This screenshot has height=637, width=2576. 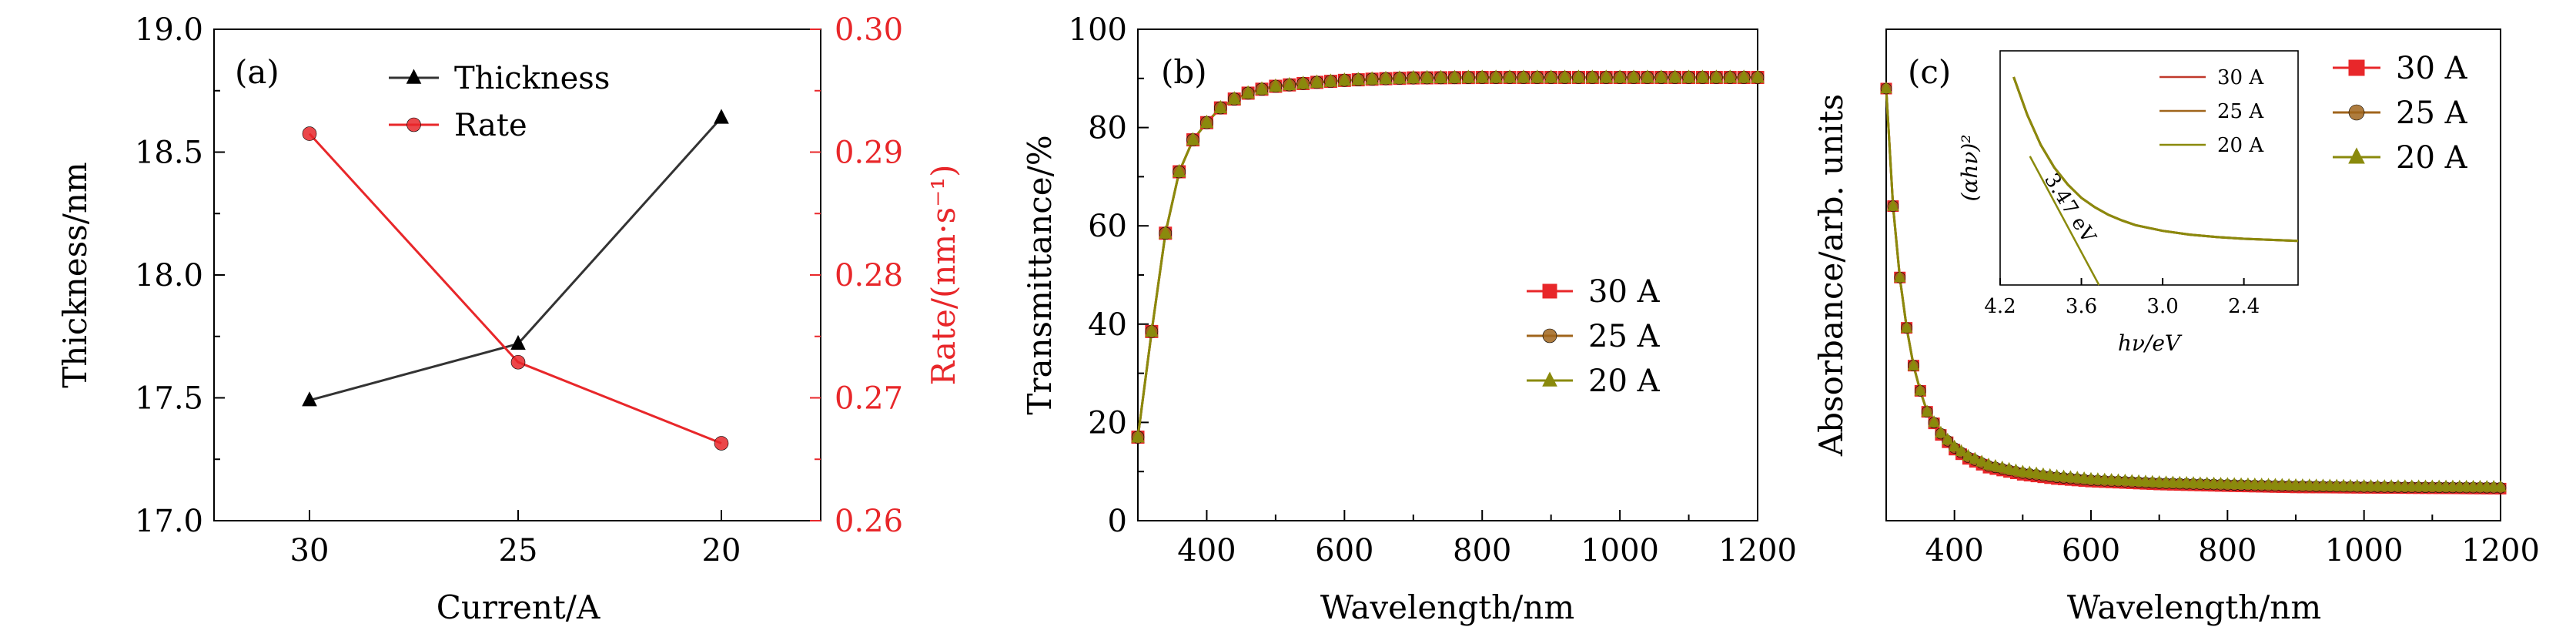 I want to click on x-tick-label: 20, so click(x=721, y=550).